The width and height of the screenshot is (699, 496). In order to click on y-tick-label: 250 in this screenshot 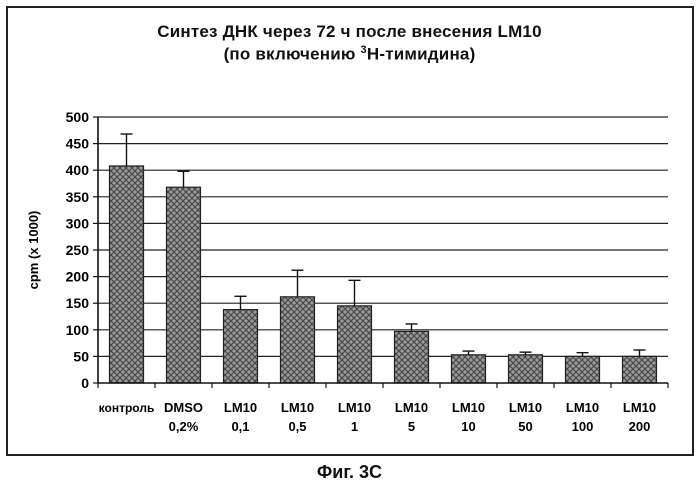, I will do `click(78, 250)`.